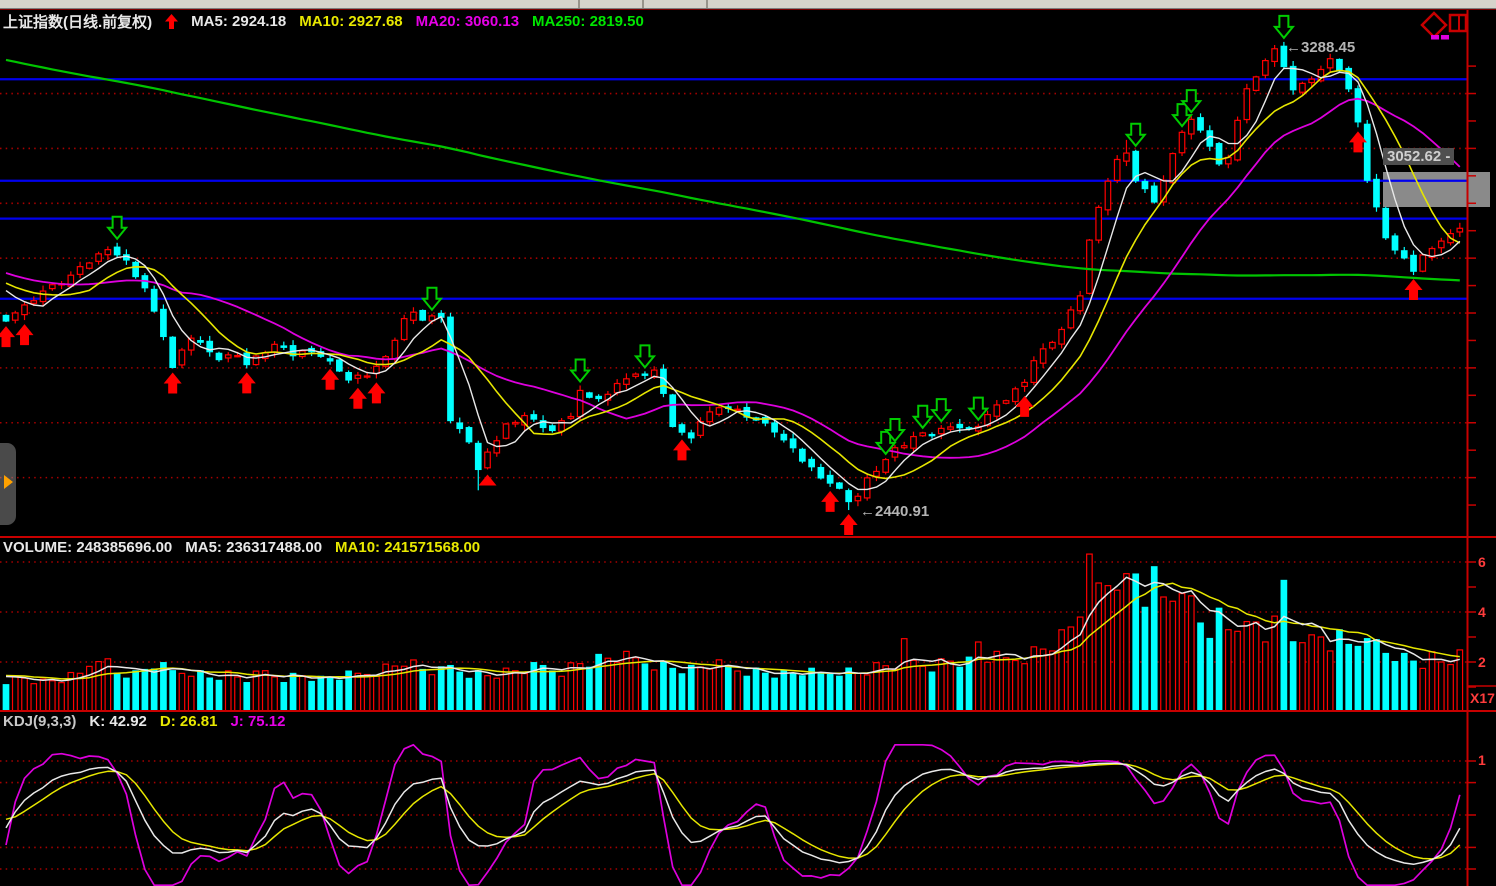  What do you see at coordinates (40, 721) in the screenshot?
I see `kdj-title: KDJ(9,3,3)` at bounding box center [40, 721].